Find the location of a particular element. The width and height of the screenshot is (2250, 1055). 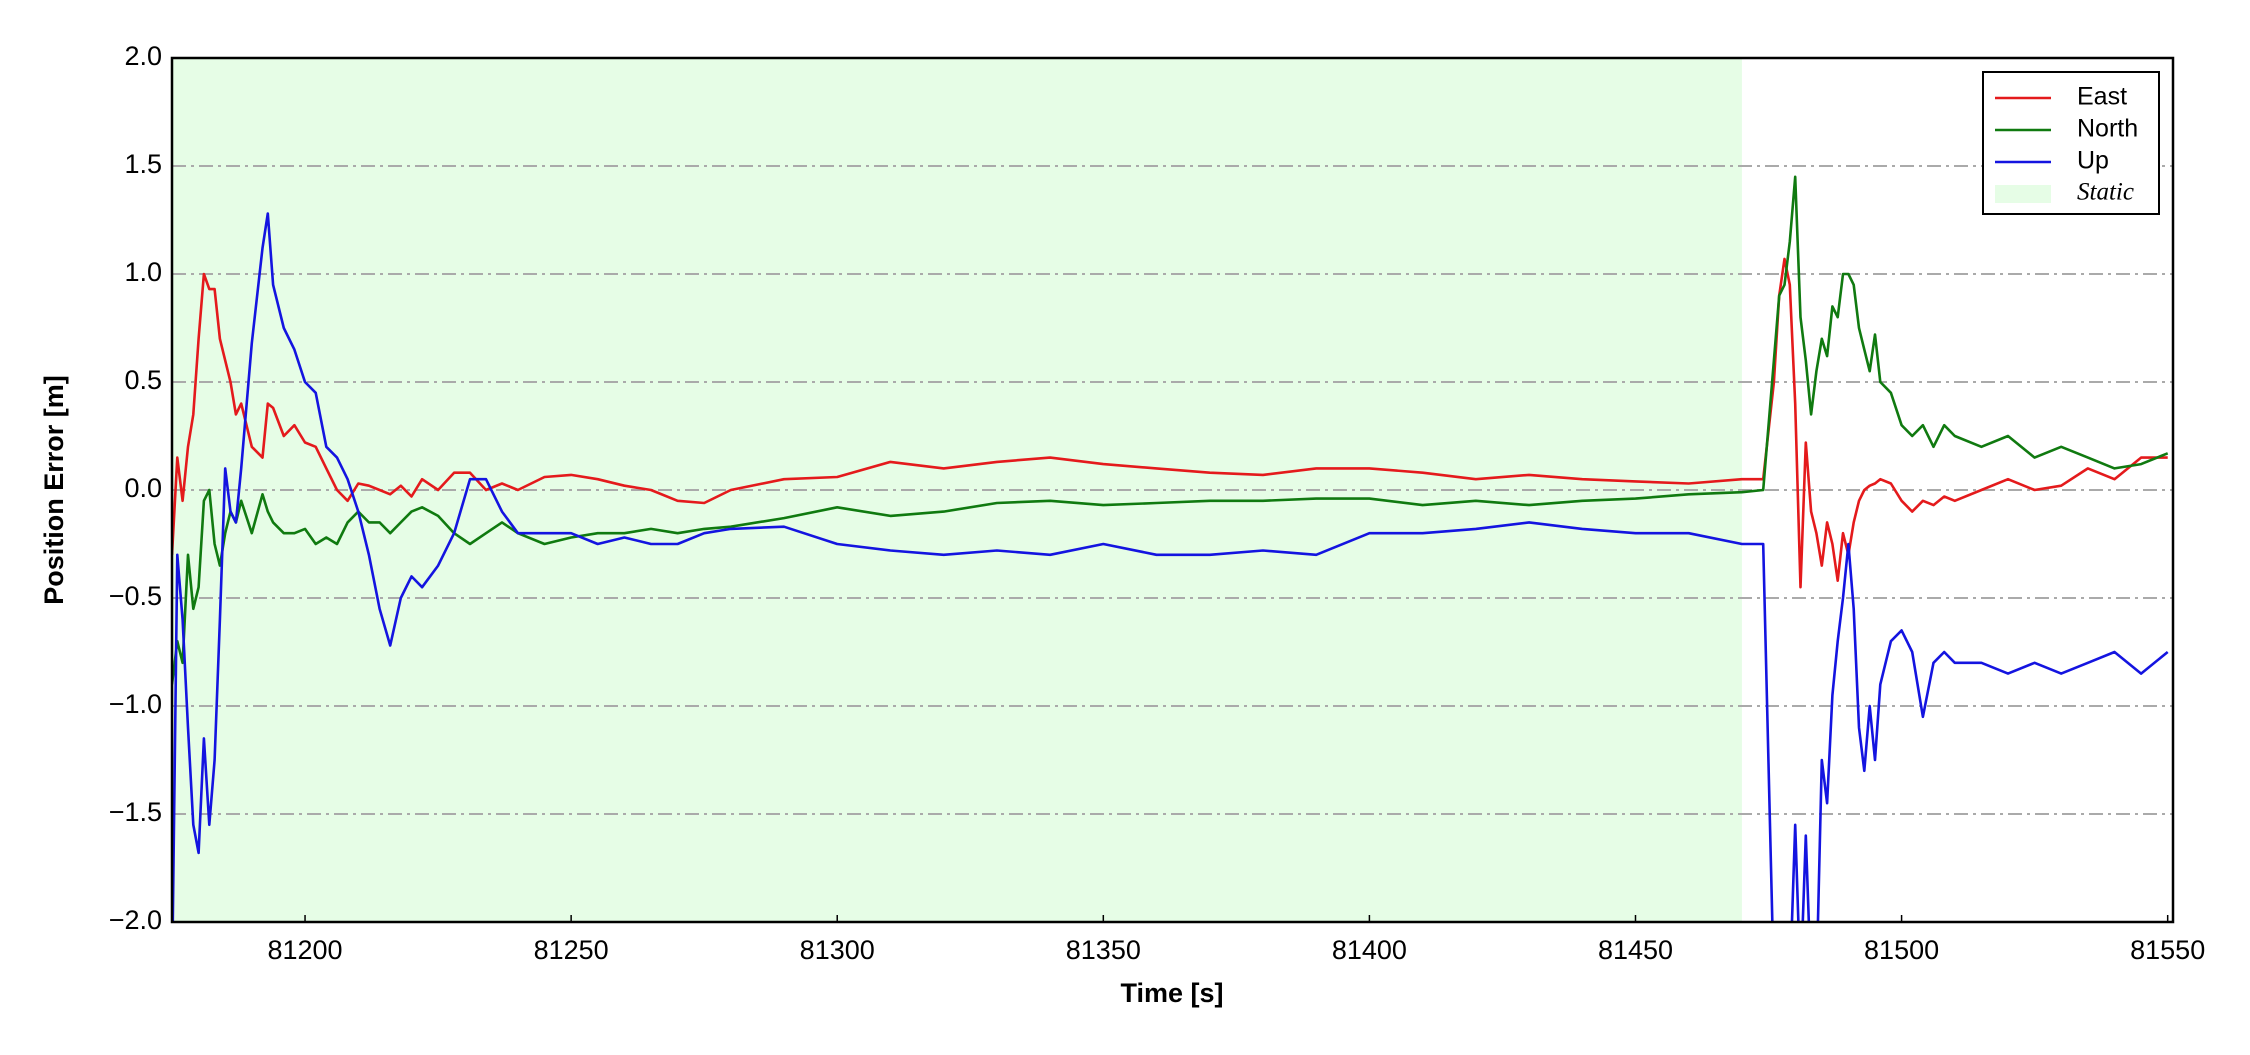

x-tick-label: 81250 is located at coordinates (571, 950).